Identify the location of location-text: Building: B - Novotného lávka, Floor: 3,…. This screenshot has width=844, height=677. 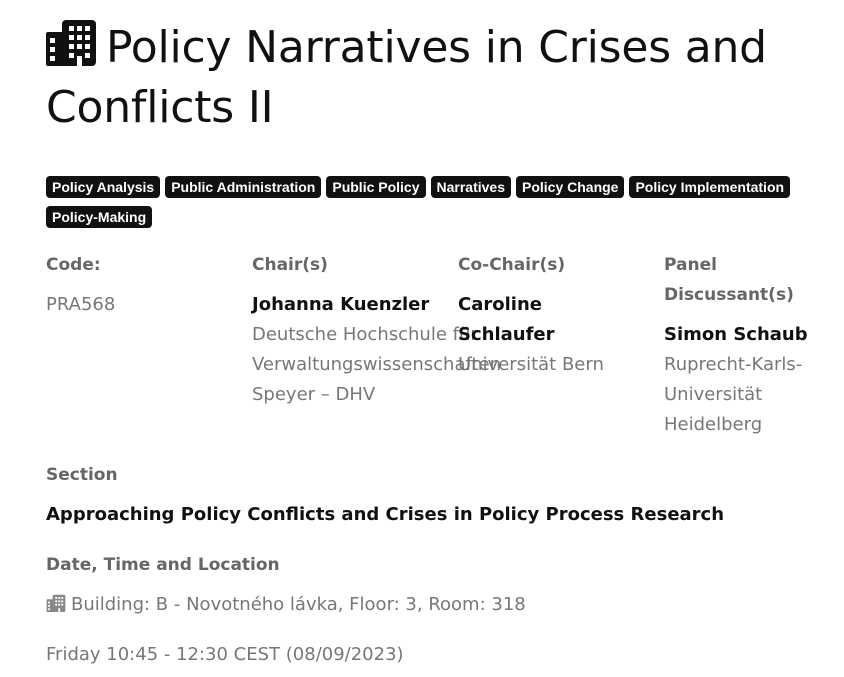
(298, 604).